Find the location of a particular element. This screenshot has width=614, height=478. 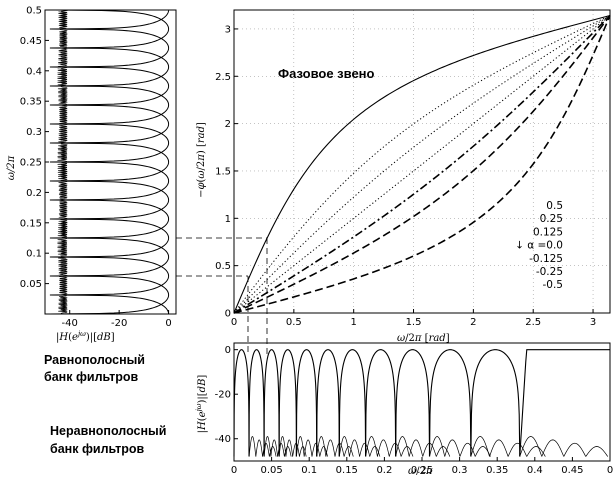

alpha-label: -0.125 is located at coordinates (546, 259).